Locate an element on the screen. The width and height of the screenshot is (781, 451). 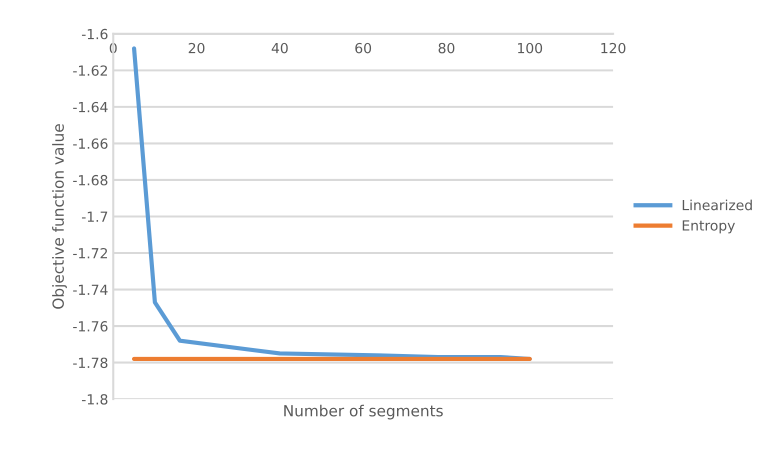
x-tick-label: 100 is located at coordinates (530, 48).